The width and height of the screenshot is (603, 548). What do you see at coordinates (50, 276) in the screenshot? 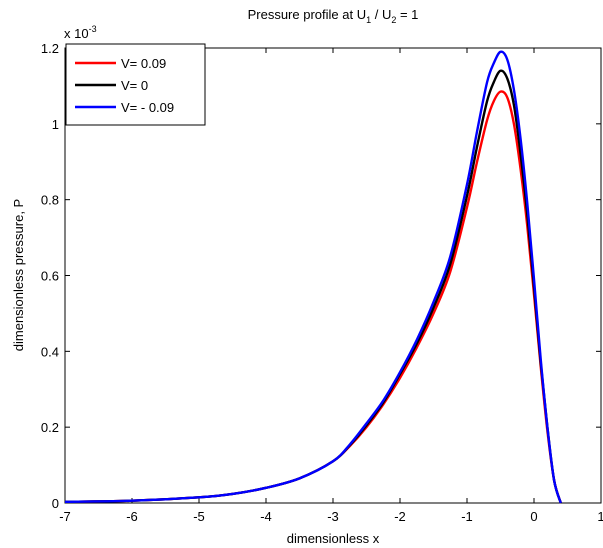
I see `y-tick-label: 0.6` at bounding box center [50, 276].